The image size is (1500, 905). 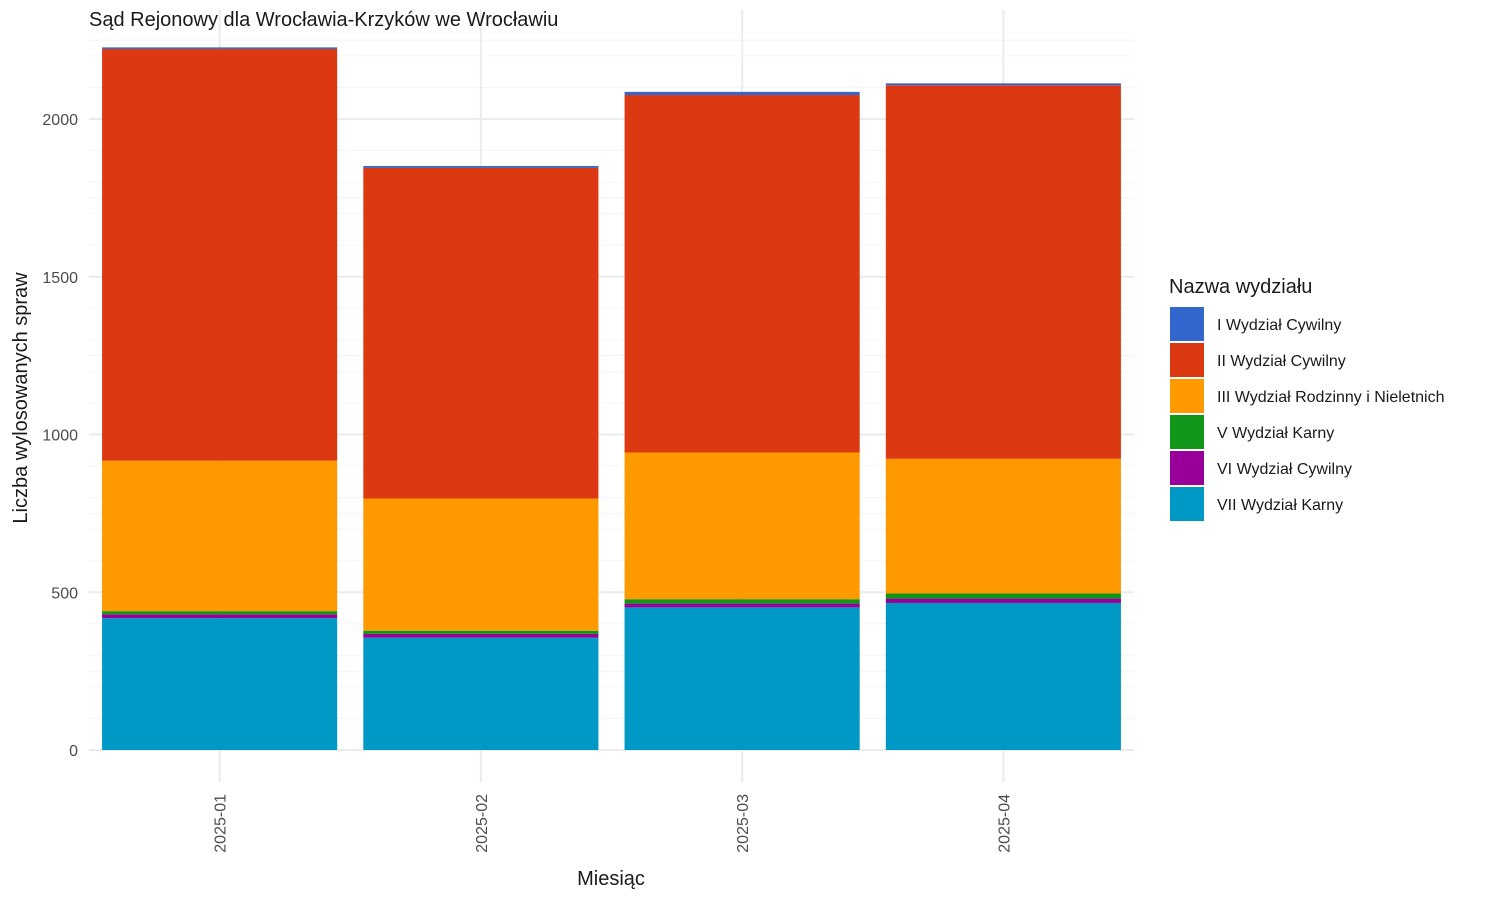 What do you see at coordinates (73, 751) in the screenshot?
I see `y-tick-label: 0` at bounding box center [73, 751].